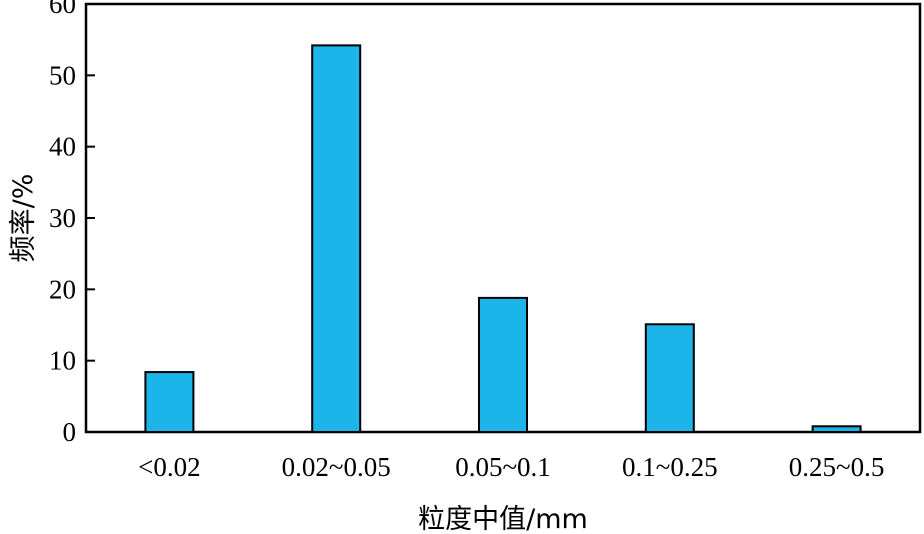  What do you see at coordinates (169, 467) in the screenshot?
I see `x-tick-label: <0.02` at bounding box center [169, 467].